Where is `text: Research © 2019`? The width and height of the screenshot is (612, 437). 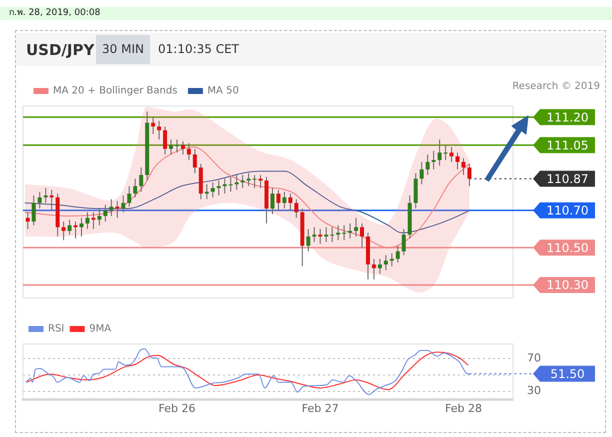 text: Research © 2019 is located at coordinates (556, 86).